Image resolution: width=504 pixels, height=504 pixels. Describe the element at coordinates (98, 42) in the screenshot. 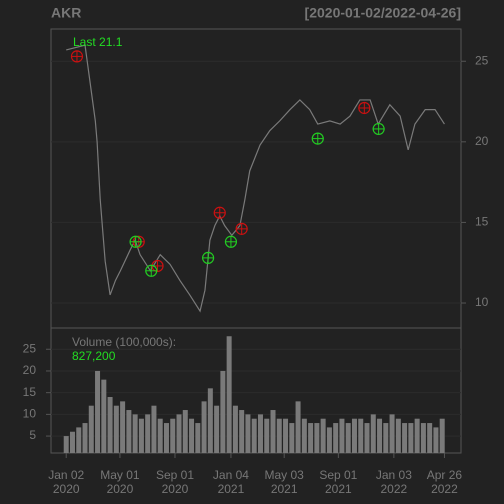

I see `last-label: Last 21.1` at that location.